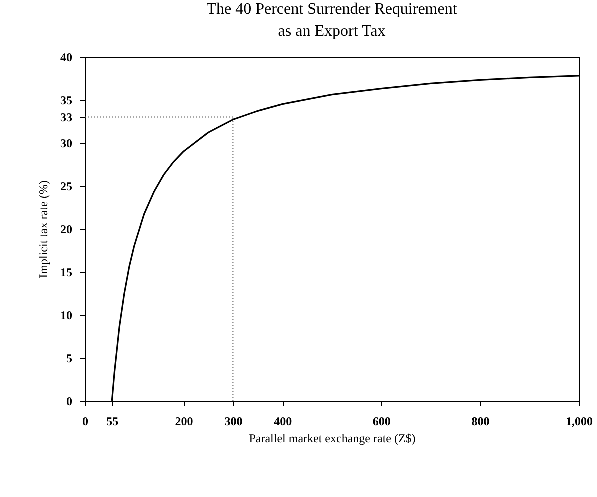 Image resolution: width=597 pixels, height=497 pixels. Describe the element at coordinates (233, 421) in the screenshot. I see `x-tick-label: 300` at that location.